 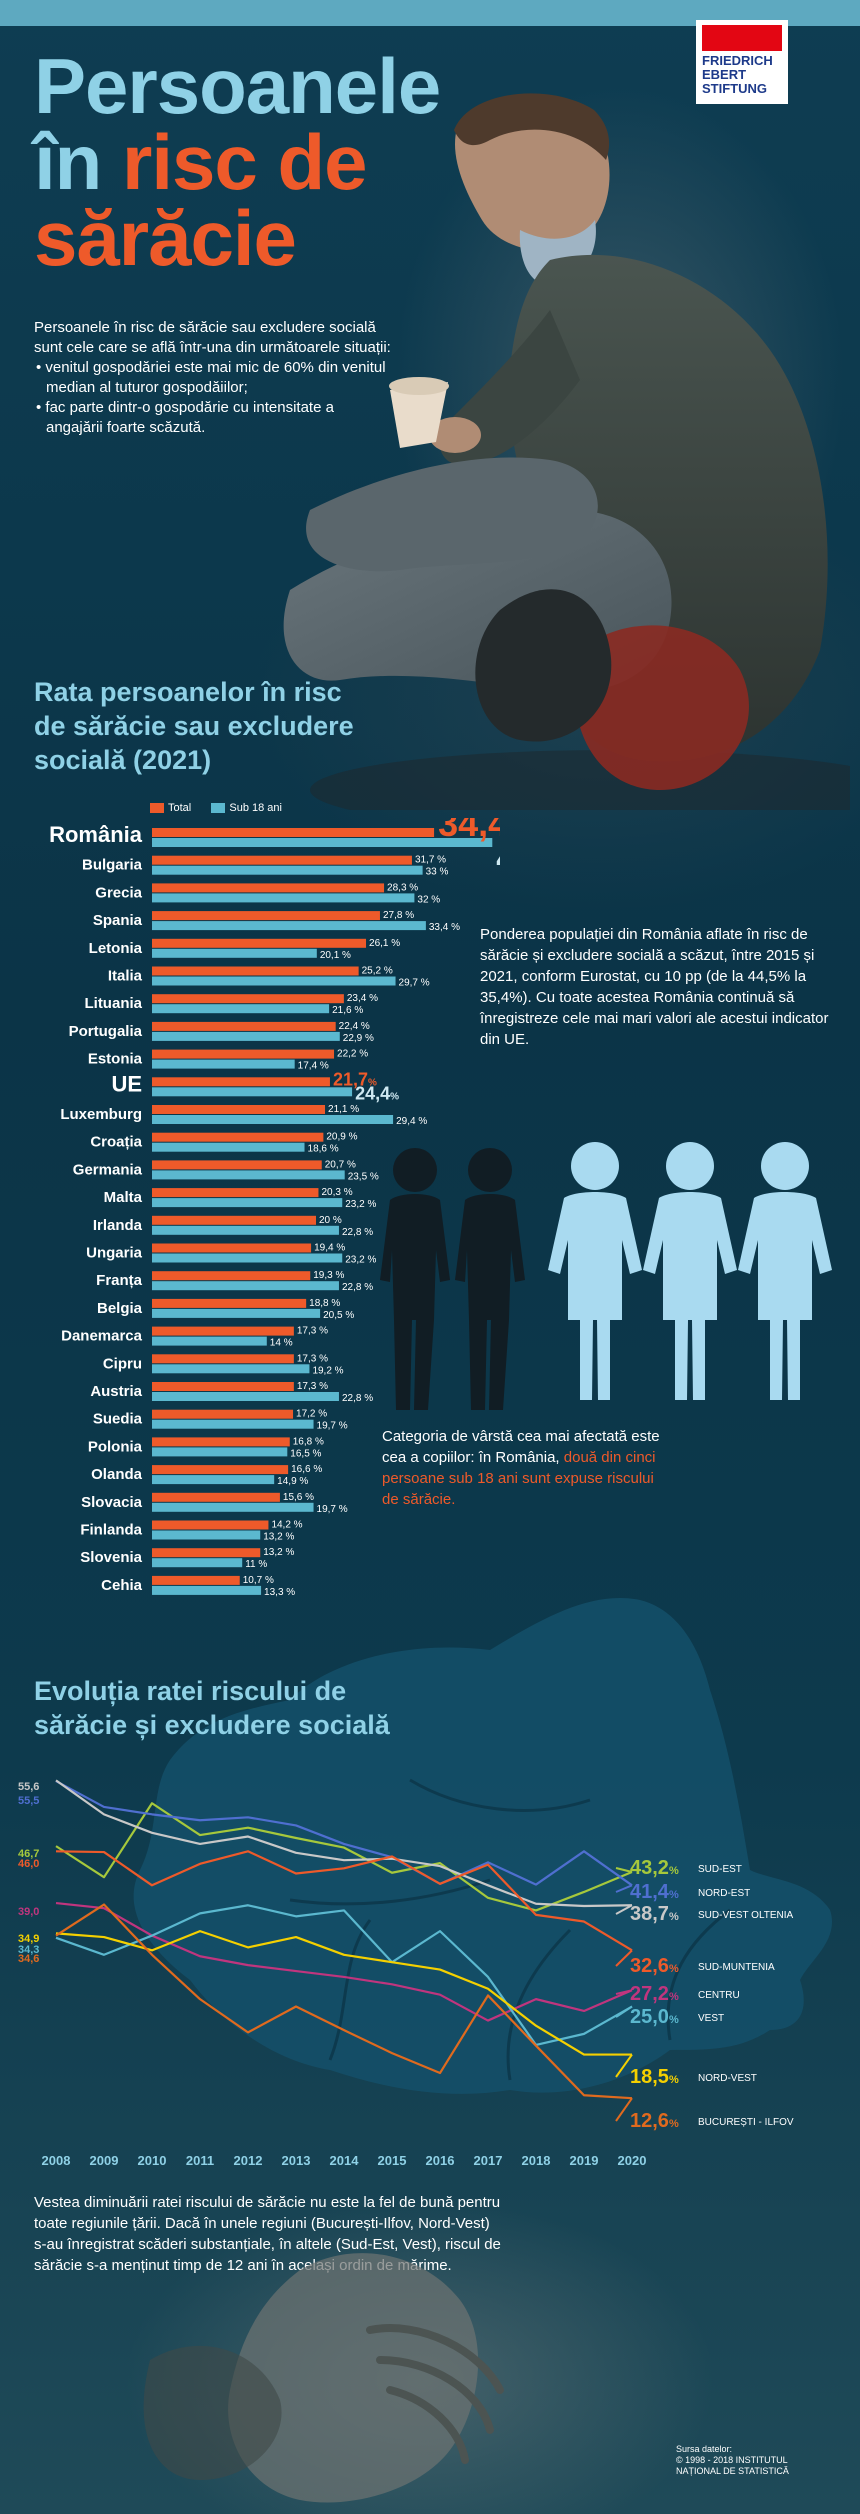 What do you see at coordinates (165, 238) in the screenshot?
I see `title-line-3: sărăcie` at bounding box center [165, 238].